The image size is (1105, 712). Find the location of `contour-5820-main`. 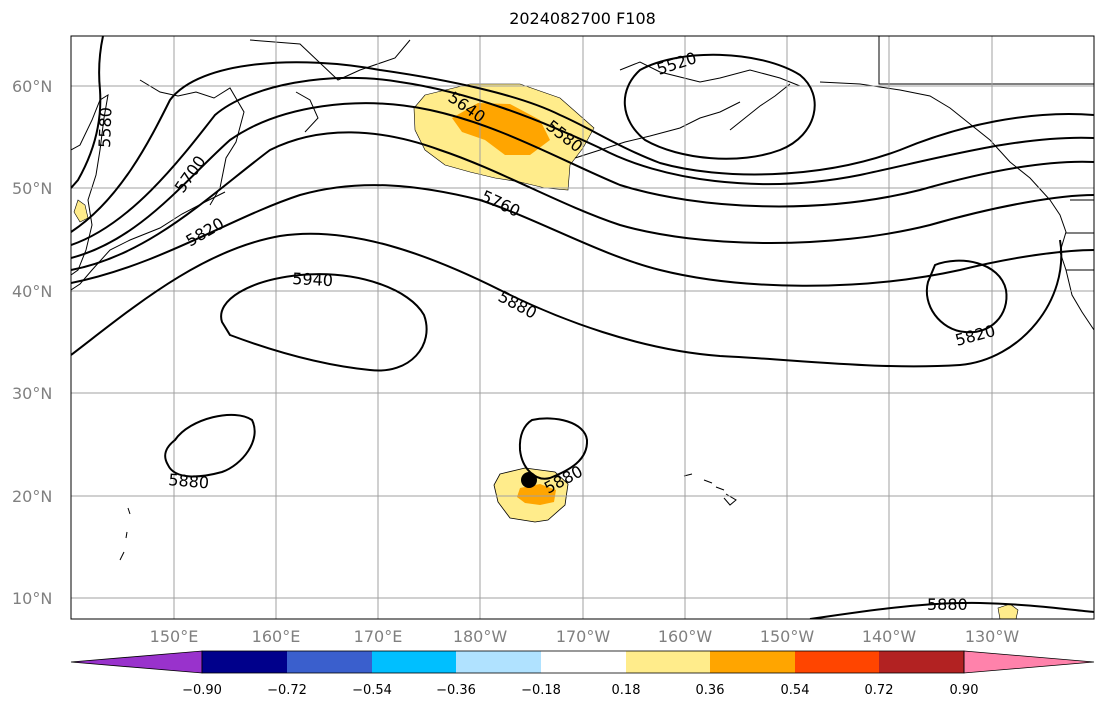

contour-5820-main is located at coordinates (582, 235).